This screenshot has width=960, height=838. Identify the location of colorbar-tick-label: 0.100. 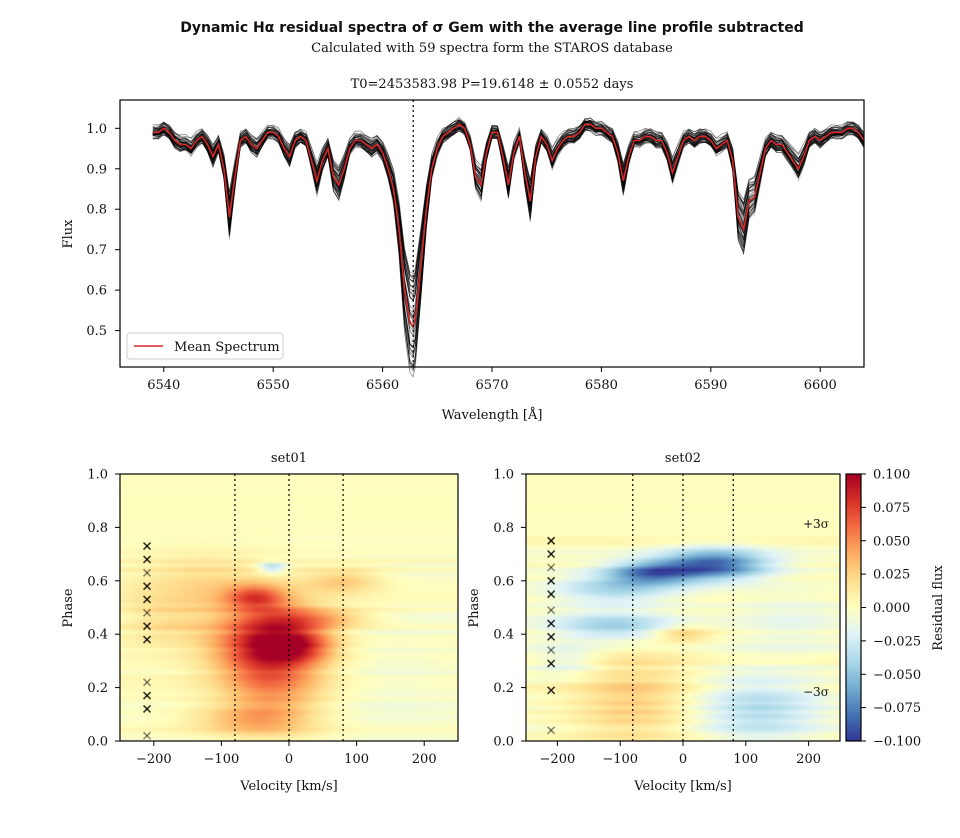
(891, 475).